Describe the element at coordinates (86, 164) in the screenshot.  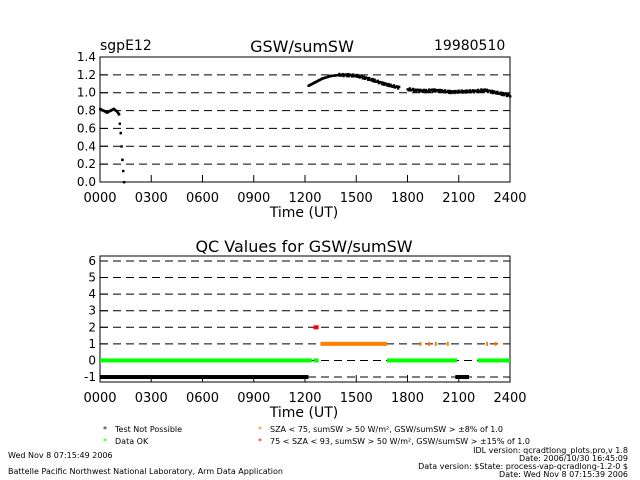
I see `c1-ytick-label: 0.2` at that location.